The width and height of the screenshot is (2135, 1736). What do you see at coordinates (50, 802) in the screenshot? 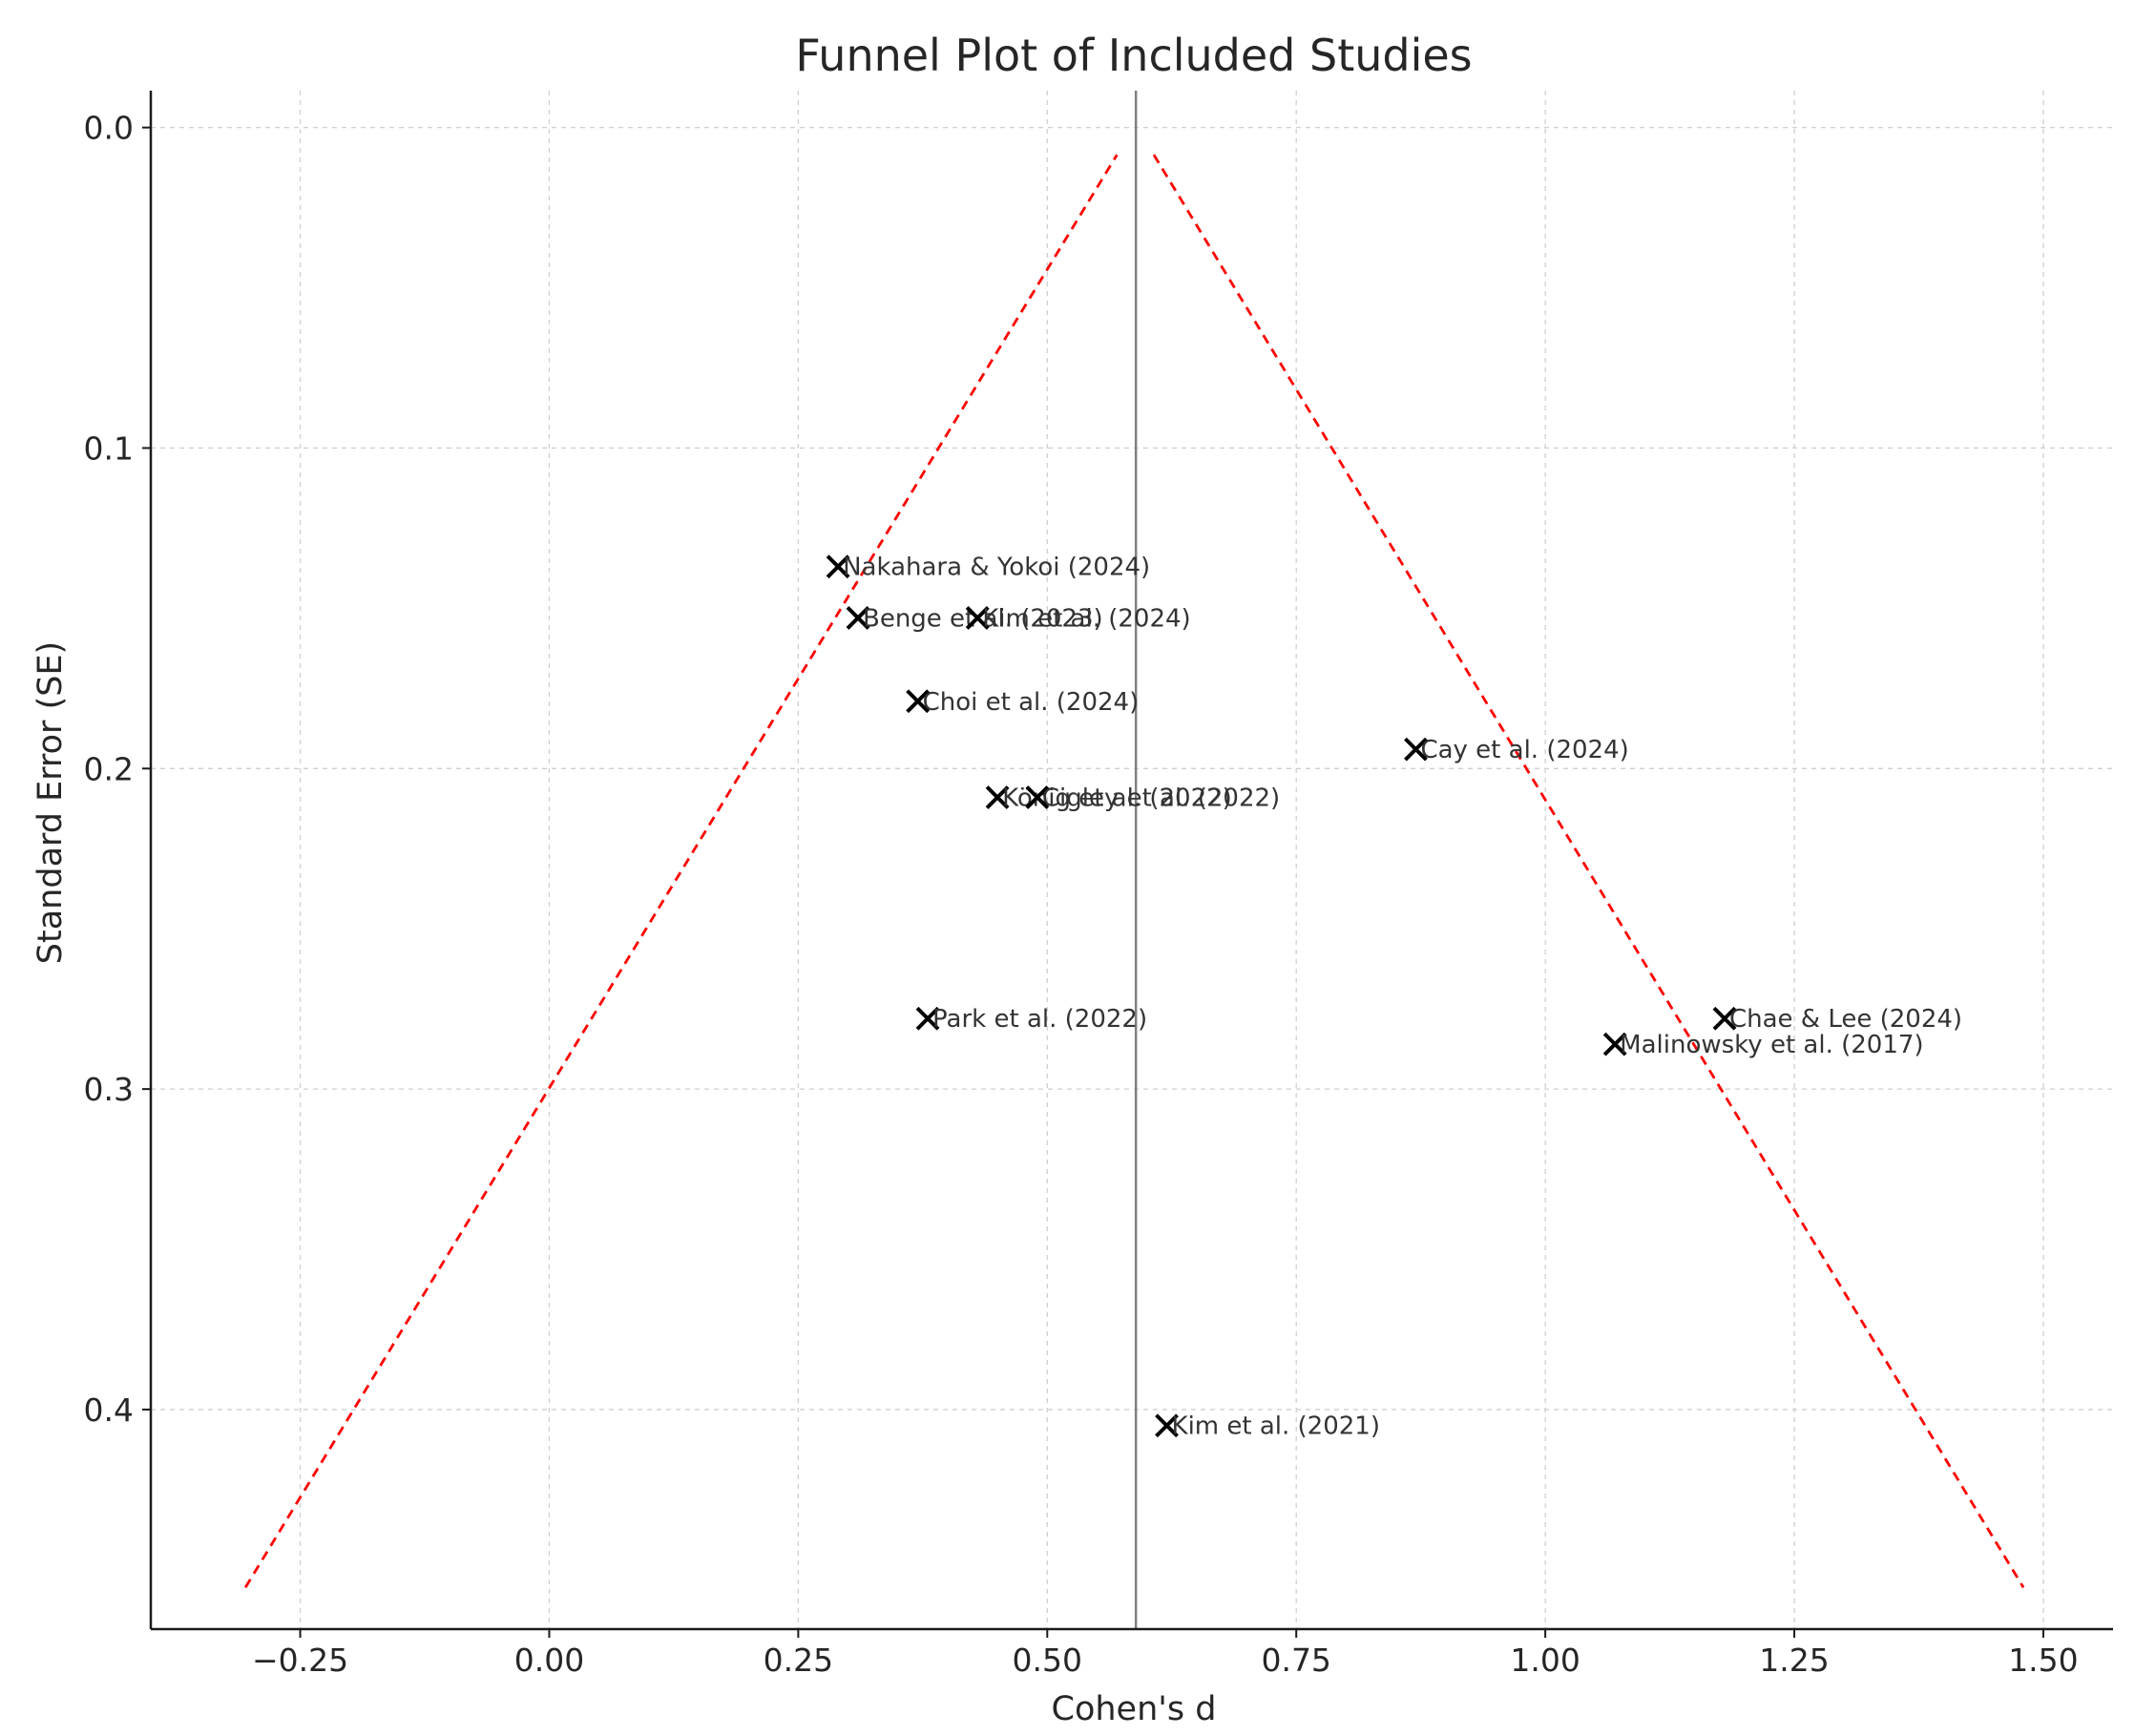
I see `y-axis-label: Standard Error (SE)` at bounding box center [50, 802].